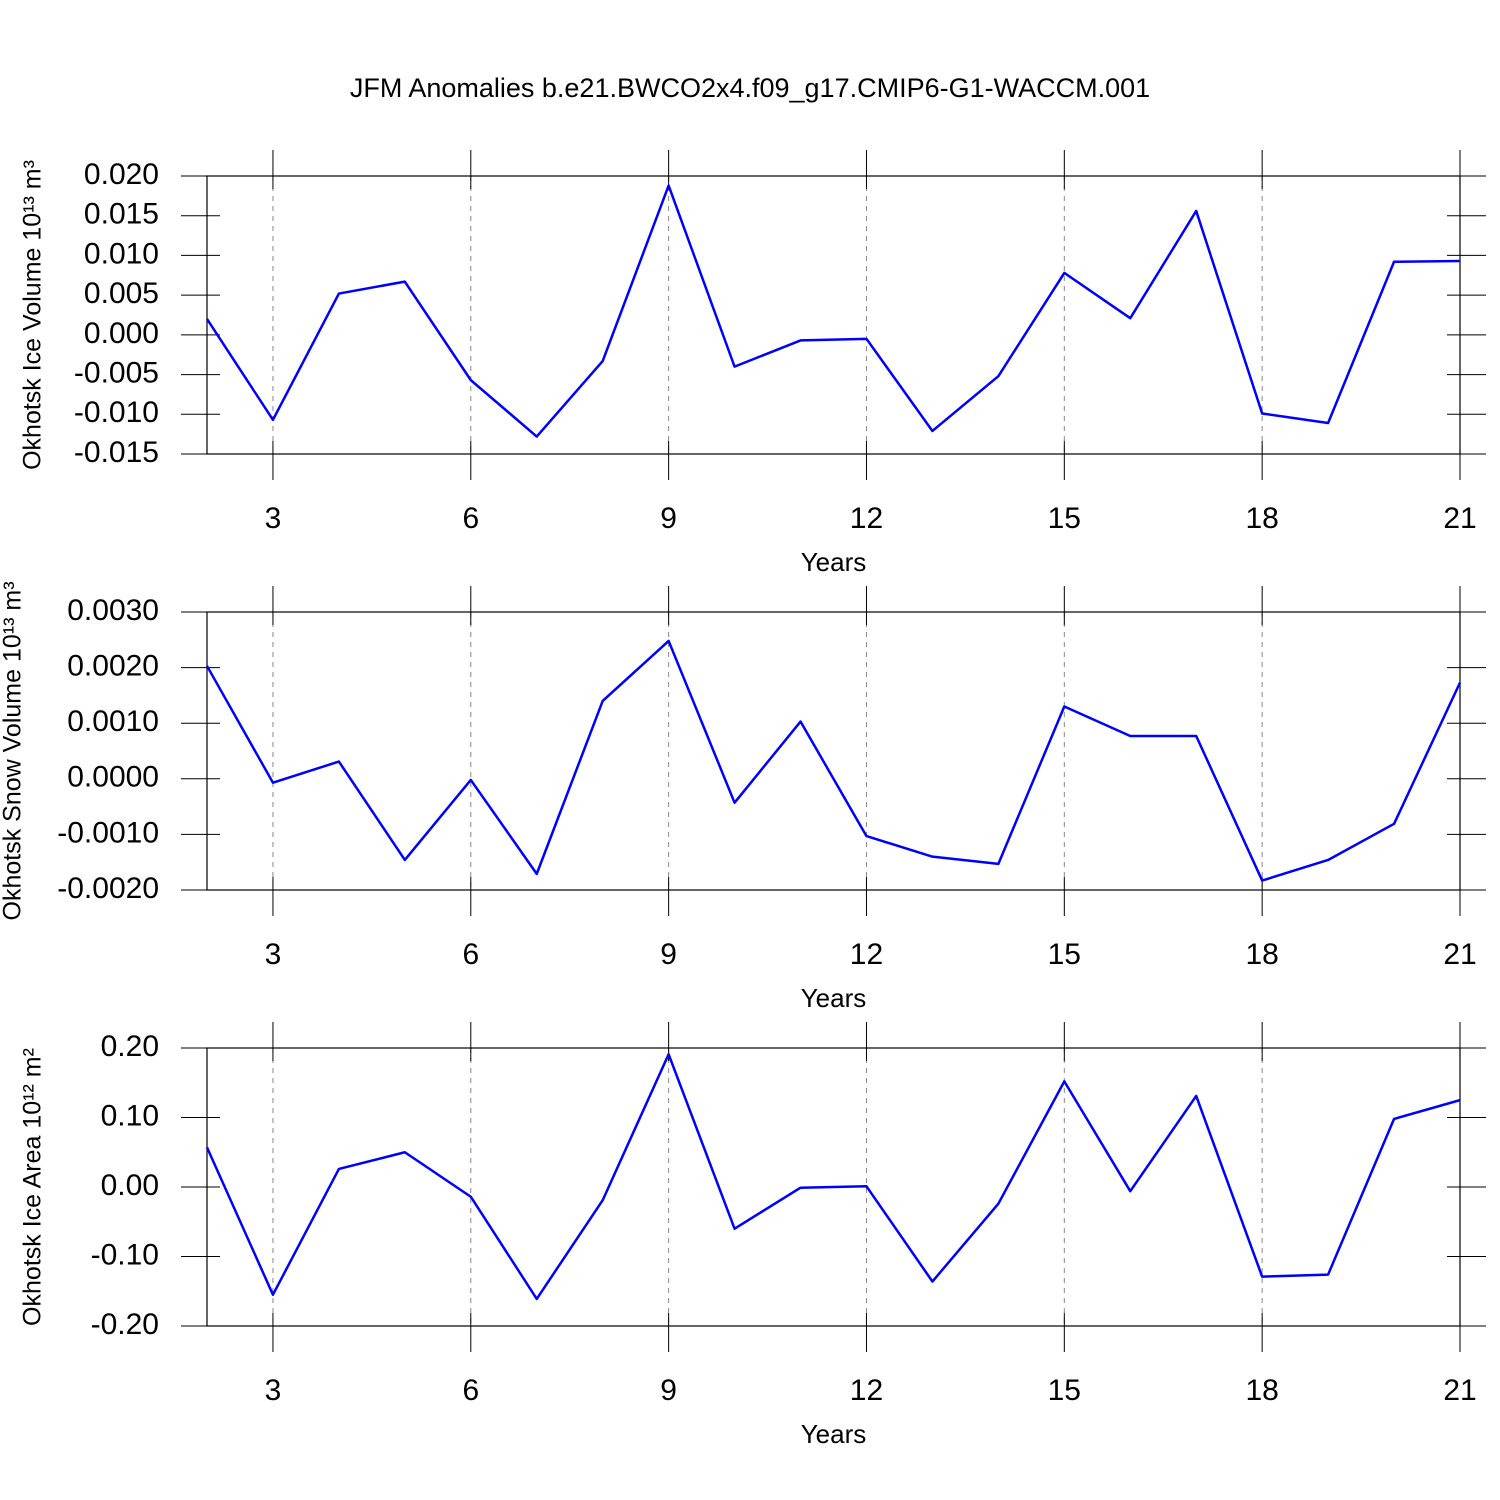 Image resolution: width=1500 pixels, height=1500 pixels. What do you see at coordinates (130, 1185) in the screenshot?
I see `y-tick-label: 0.00` at bounding box center [130, 1185].